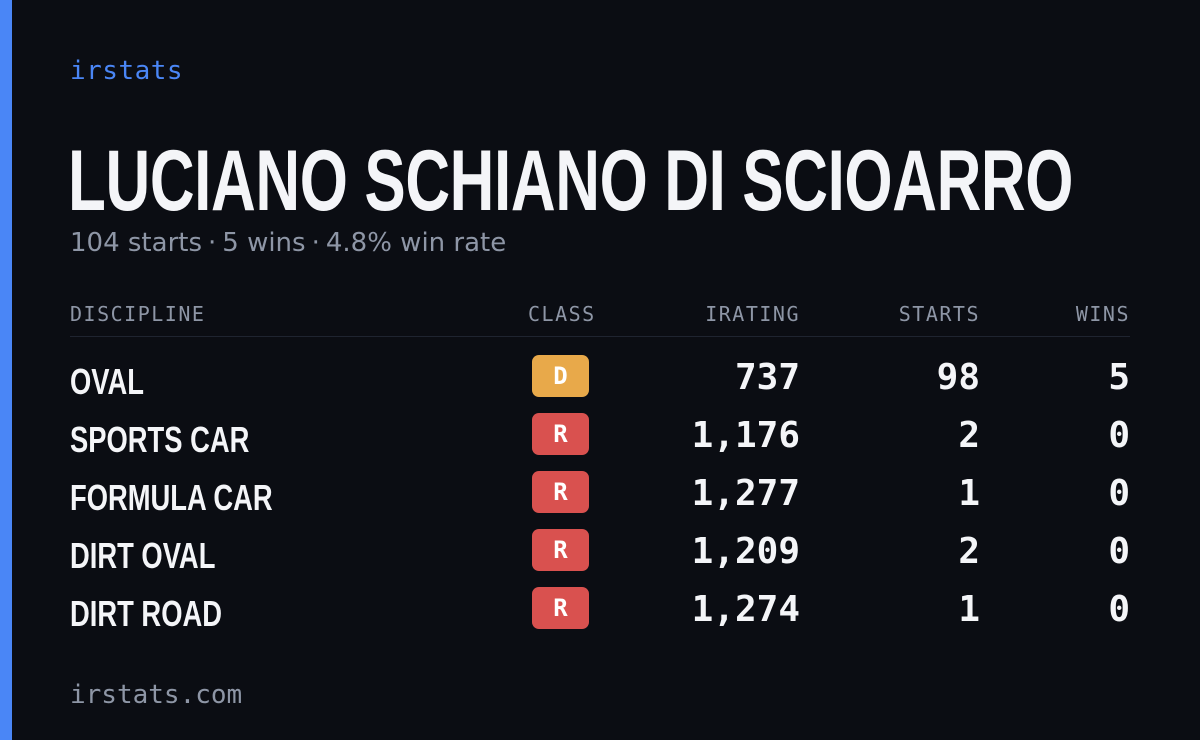 This screenshot has width=1200, height=740. Describe the element at coordinates (127, 71) in the screenshot. I see `brand-logo: irstats` at that location.